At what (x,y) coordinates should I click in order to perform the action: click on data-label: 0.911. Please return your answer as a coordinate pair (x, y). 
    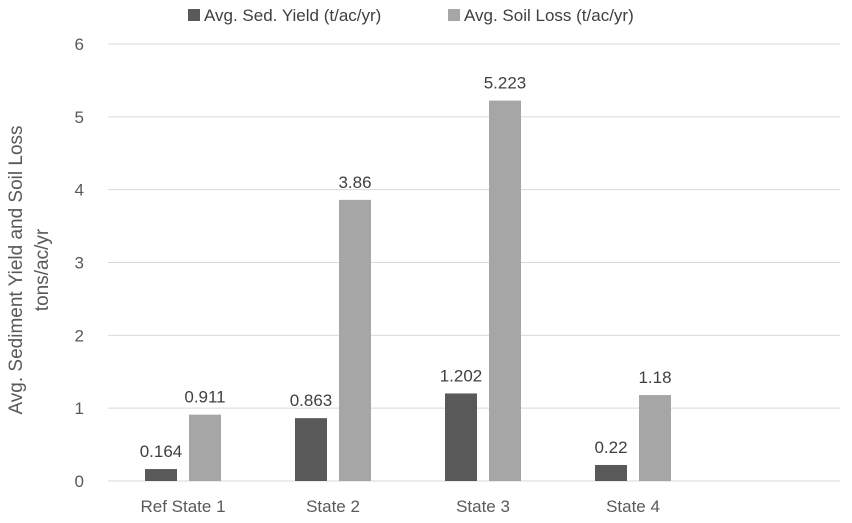
    Looking at the image, I should click on (204, 397).